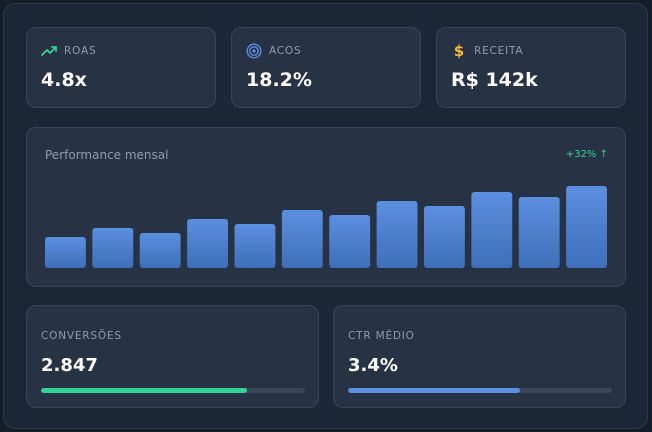  I want to click on conversions-progress-track, so click(173, 390).